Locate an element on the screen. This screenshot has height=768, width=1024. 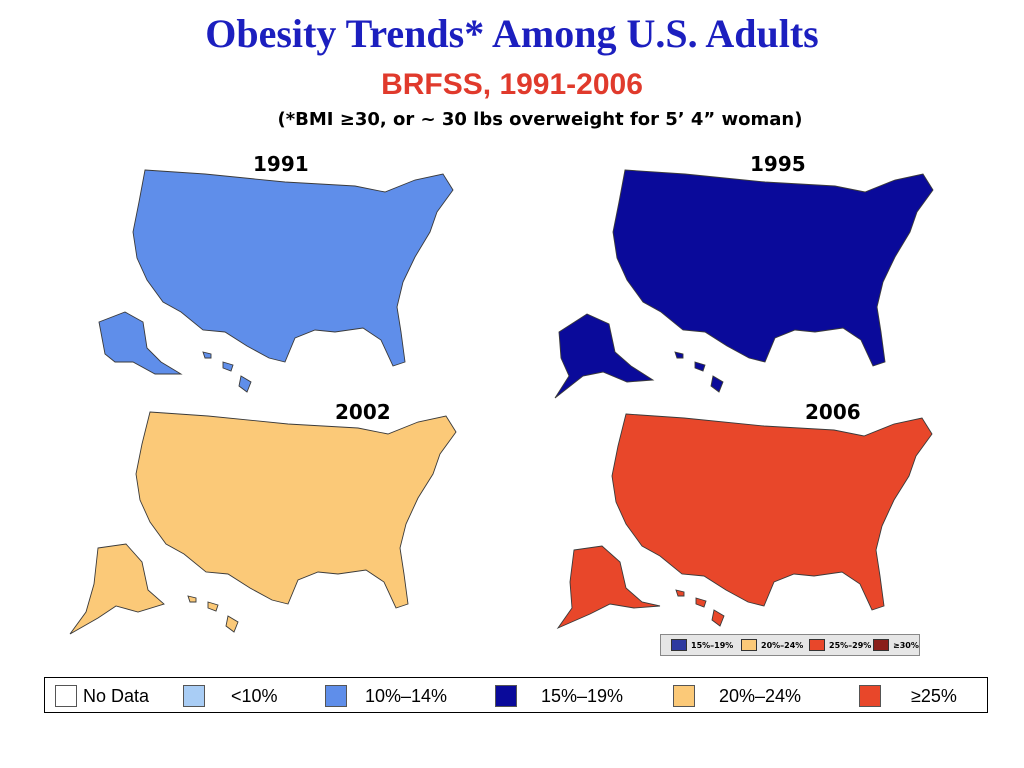
inset-legend-label: ≥30% is located at coordinates (906, 645).